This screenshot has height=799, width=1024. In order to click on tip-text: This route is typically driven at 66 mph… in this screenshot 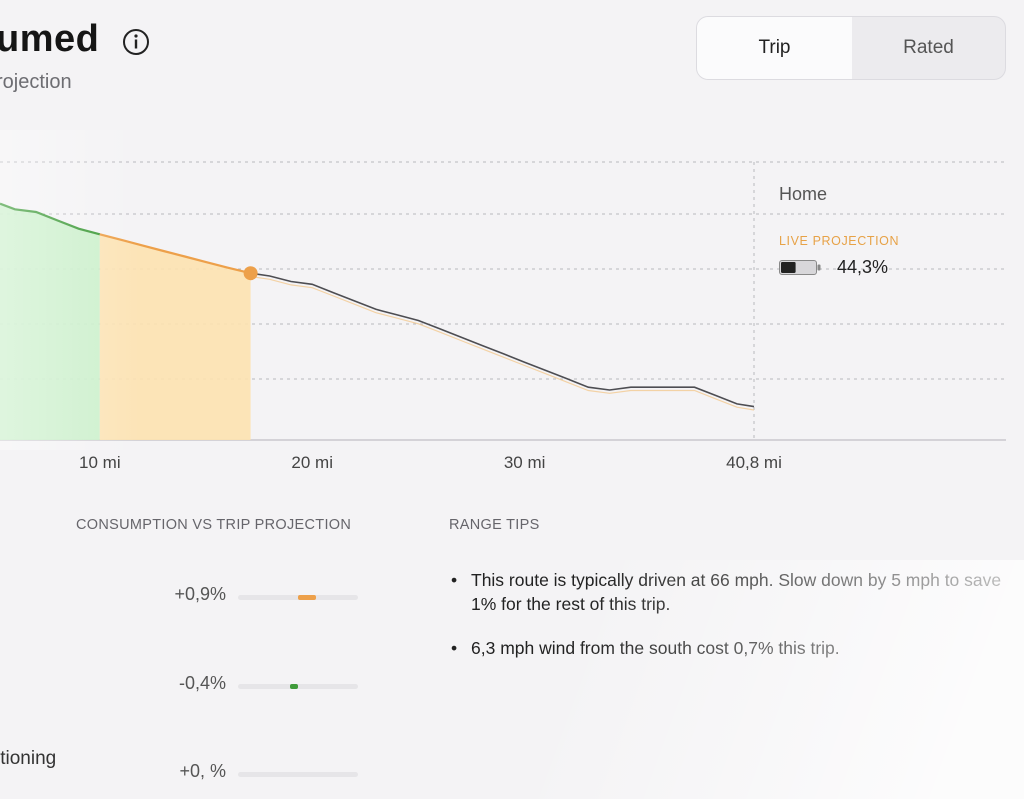, I will do `click(736, 592)`.